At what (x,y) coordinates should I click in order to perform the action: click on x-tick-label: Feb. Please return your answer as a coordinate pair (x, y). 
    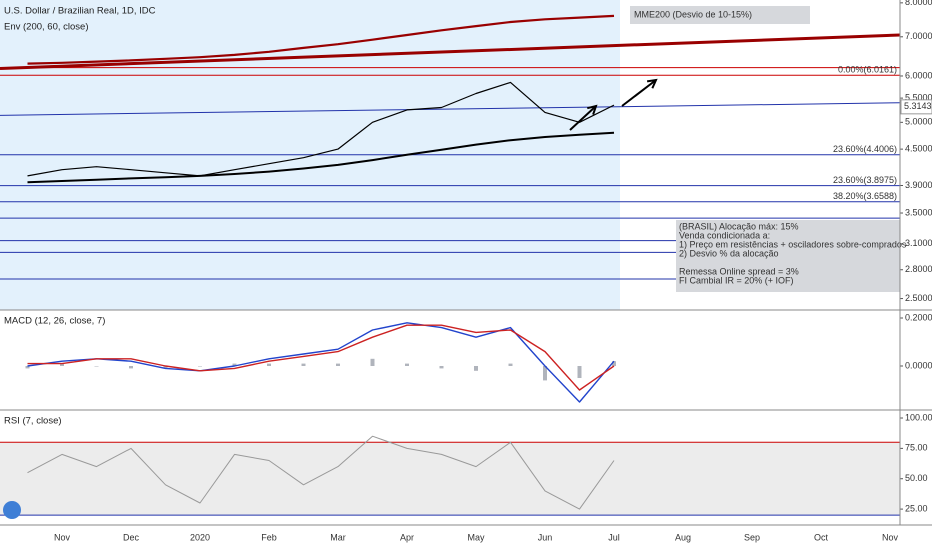
    Looking at the image, I should click on (269, 537).